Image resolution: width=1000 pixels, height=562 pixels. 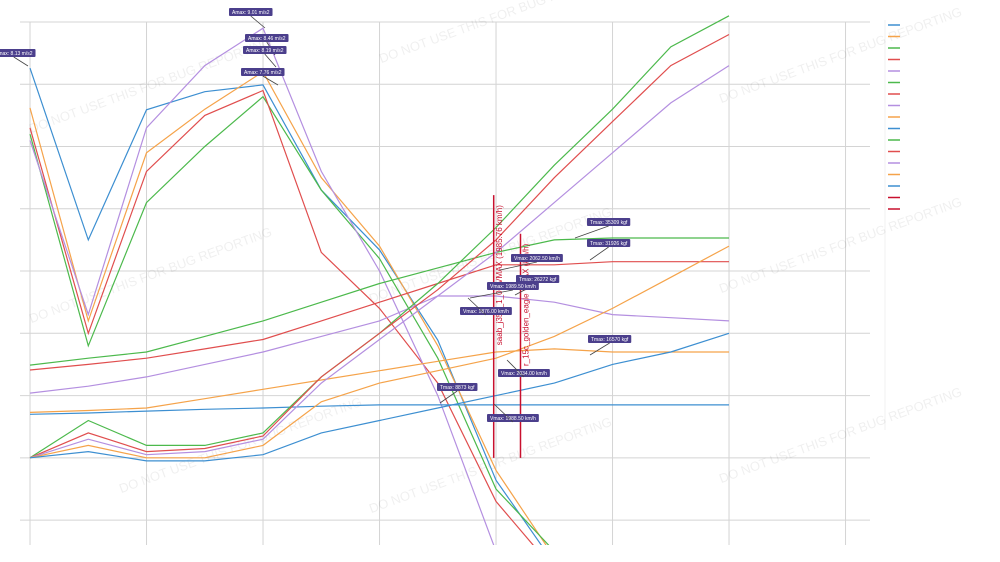 I want to click on annotation: Amax: 8.46 m/s2, so click(x=267, y=39).